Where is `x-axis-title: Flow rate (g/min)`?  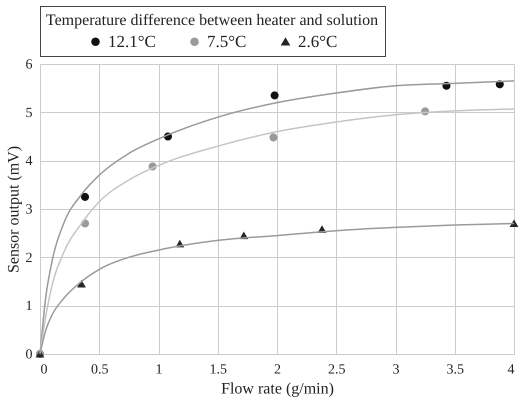 x-axis-title: Flow rate (g/min) is located at coordinates (277, 389).